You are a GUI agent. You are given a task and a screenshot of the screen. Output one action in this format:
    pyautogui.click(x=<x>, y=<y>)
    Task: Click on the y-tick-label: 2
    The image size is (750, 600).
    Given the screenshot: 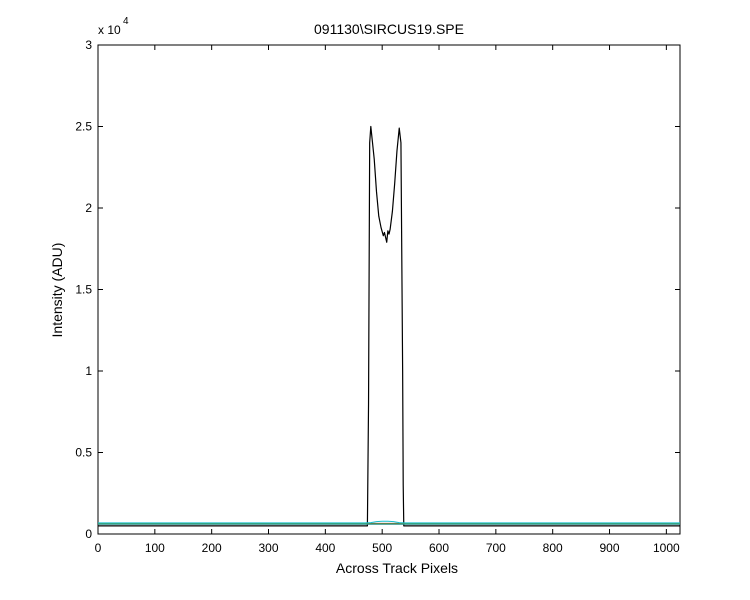 What is the action you would take?
    pyautogui.click(x=88, y=208)
    